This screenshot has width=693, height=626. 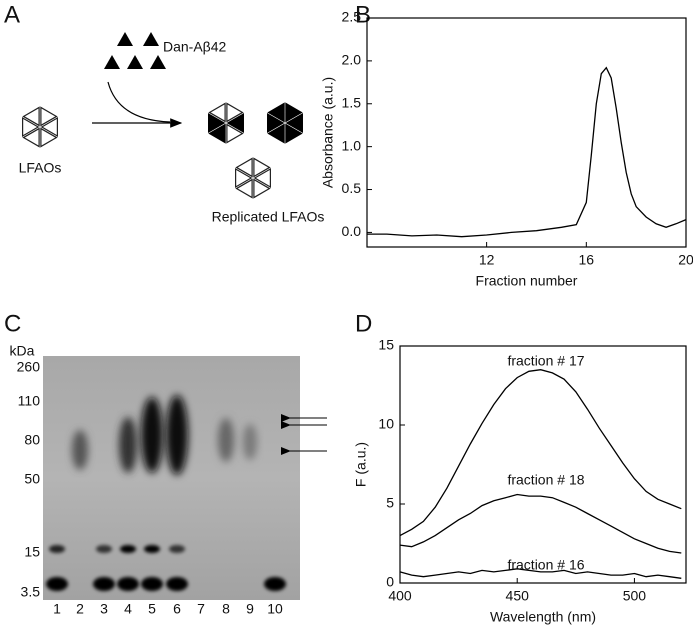 What do you see at coordinates (172, 128) in the screenshot?
I see `diagram: Dan-Aβ42 LFAOs Replicated LFAOs` at bounding box center [172, 128].